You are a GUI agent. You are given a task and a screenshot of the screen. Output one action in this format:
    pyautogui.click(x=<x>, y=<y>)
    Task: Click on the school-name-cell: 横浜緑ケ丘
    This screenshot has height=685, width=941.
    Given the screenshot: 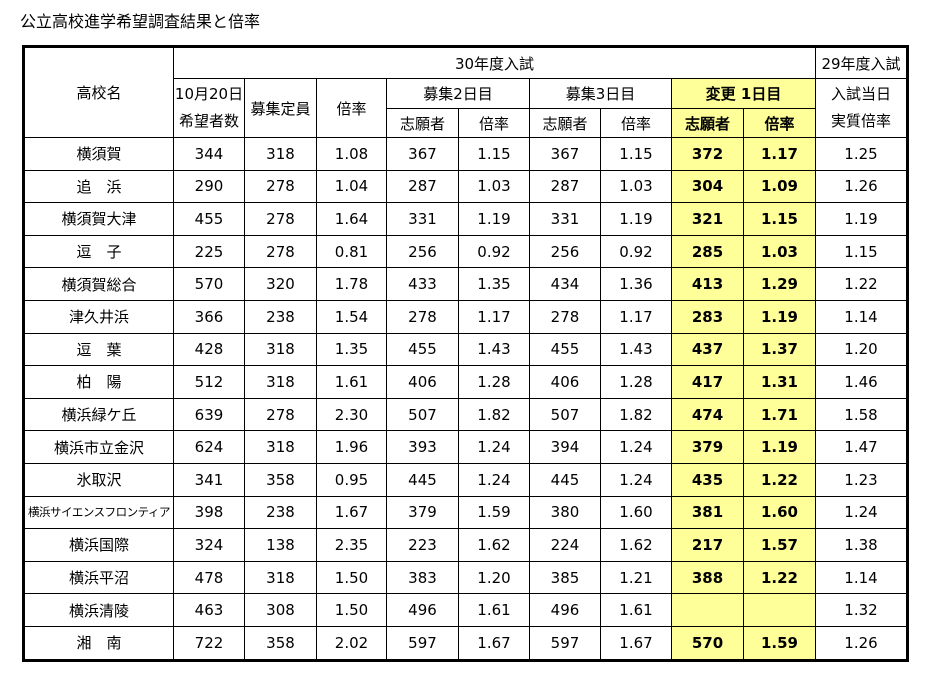 What is the action you would take?
    pyautogui.click(x=98, y=414)
    